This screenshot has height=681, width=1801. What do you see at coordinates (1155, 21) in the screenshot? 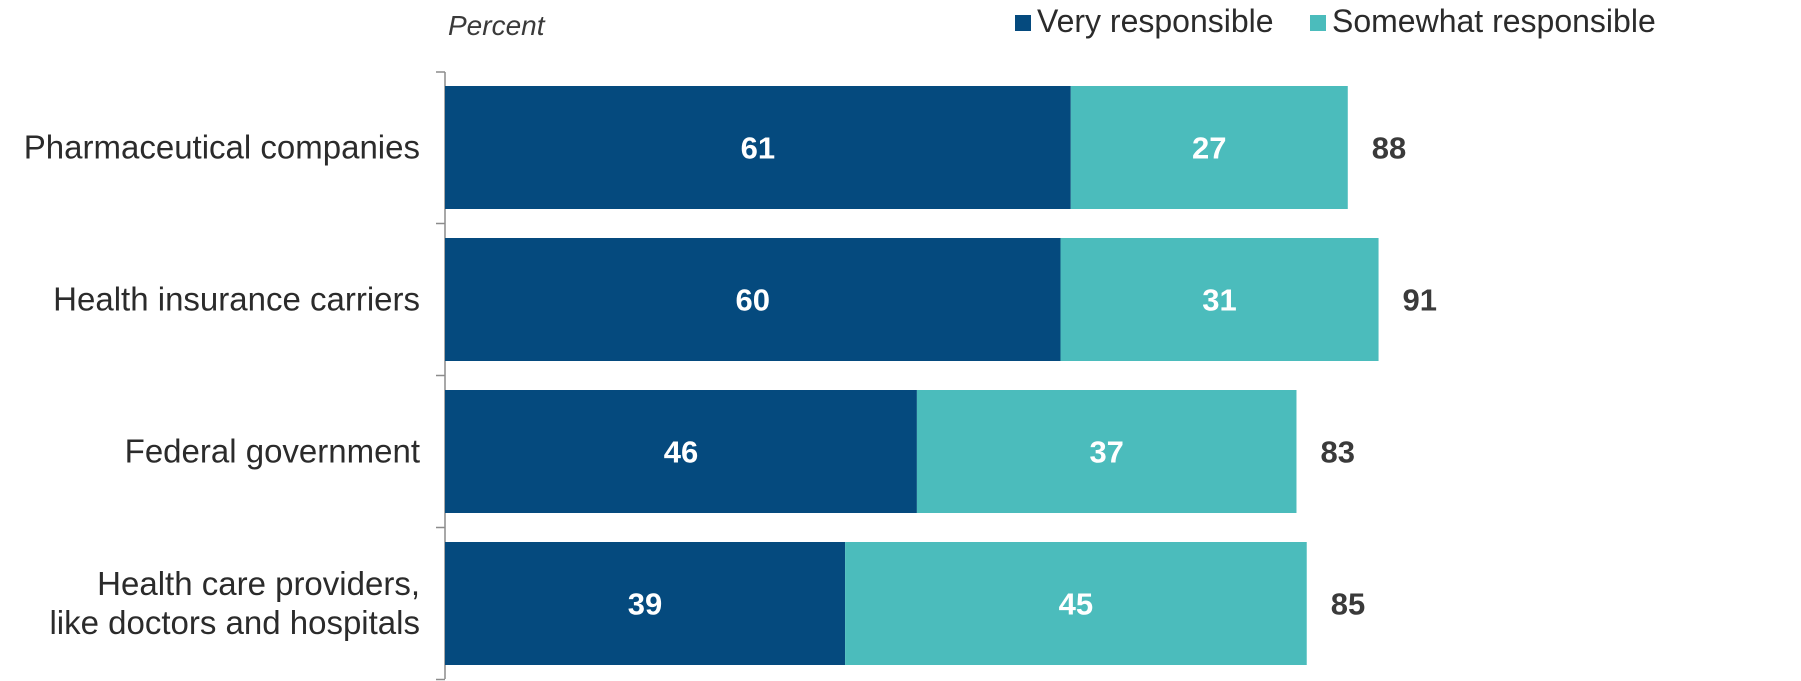
I see `legend-label-1: Very responsible` at bounding box center [1155, 21].